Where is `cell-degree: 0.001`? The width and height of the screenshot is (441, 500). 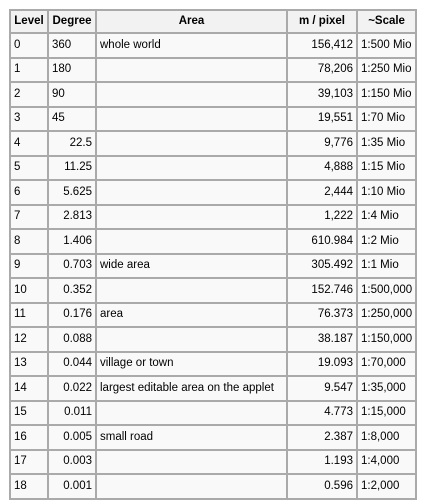
cell-degree: 0.001 is located at coordinates (72, 486).